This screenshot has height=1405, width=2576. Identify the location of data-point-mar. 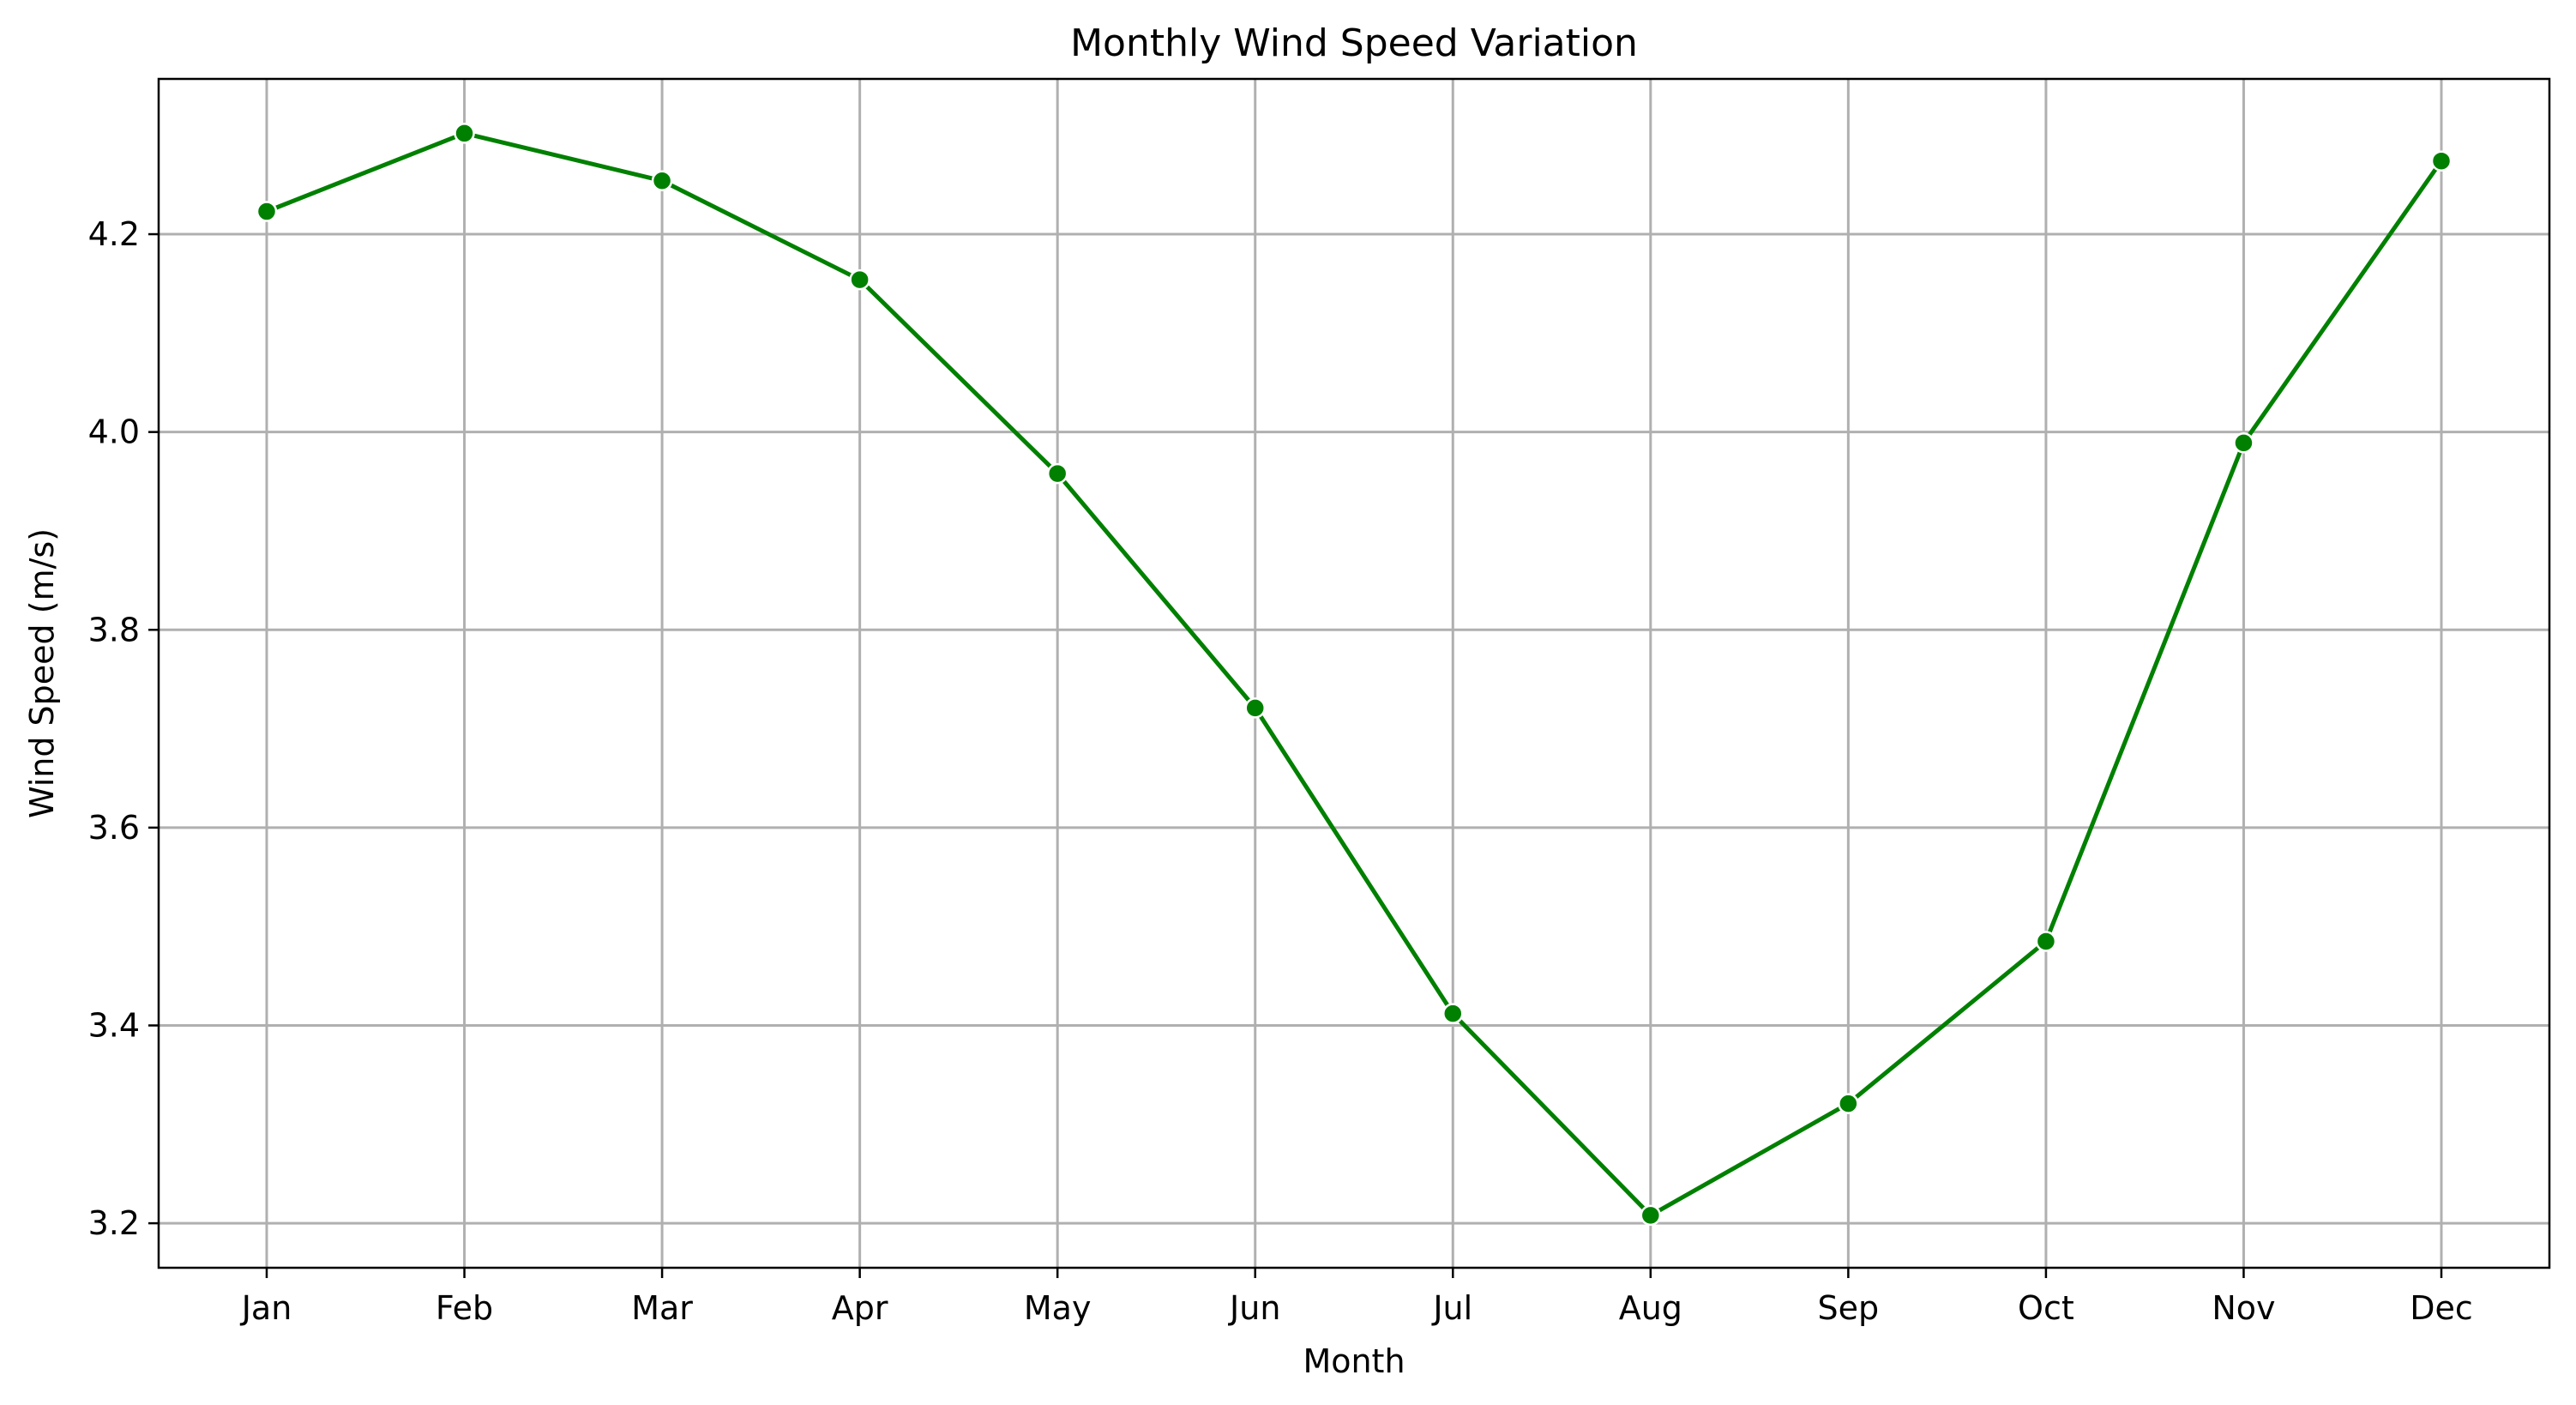
(662, 181).